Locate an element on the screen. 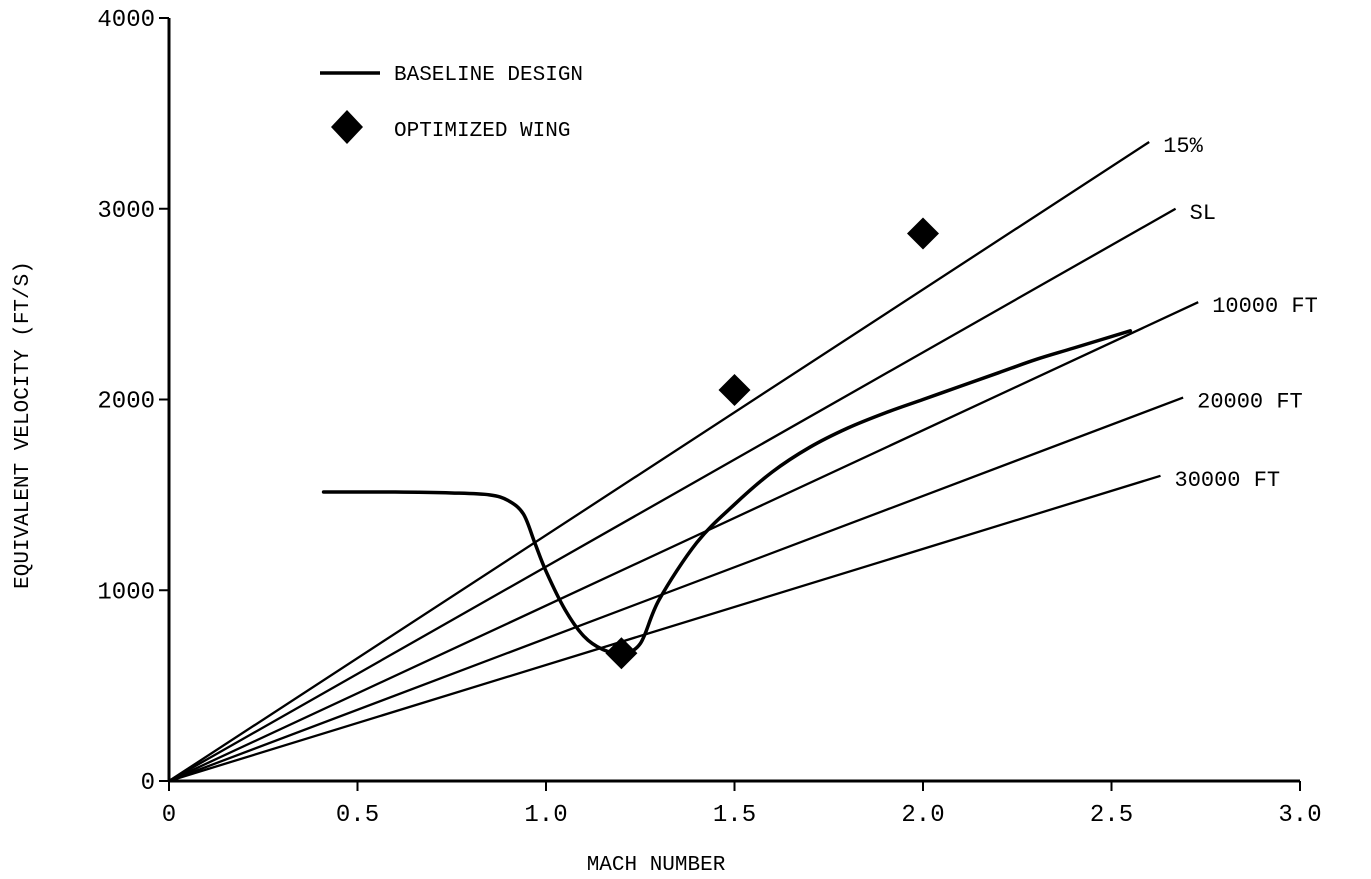 The width and height of the screenshot is (1371, 879). legend-optimized-marker is located at coordinates (347, 127).